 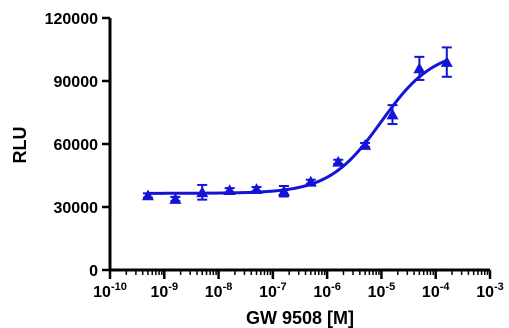 I want to click on y-tick-label: 90000, so click(x=76, y=82).